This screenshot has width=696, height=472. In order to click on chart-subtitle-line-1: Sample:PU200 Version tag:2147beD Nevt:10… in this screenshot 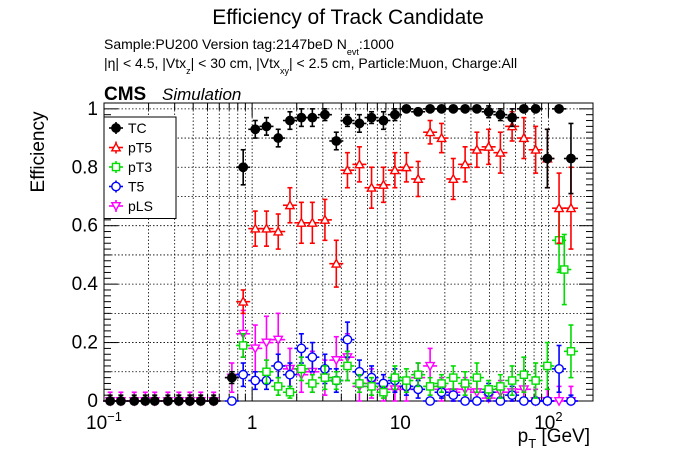, I will do `click(249, 46)`.